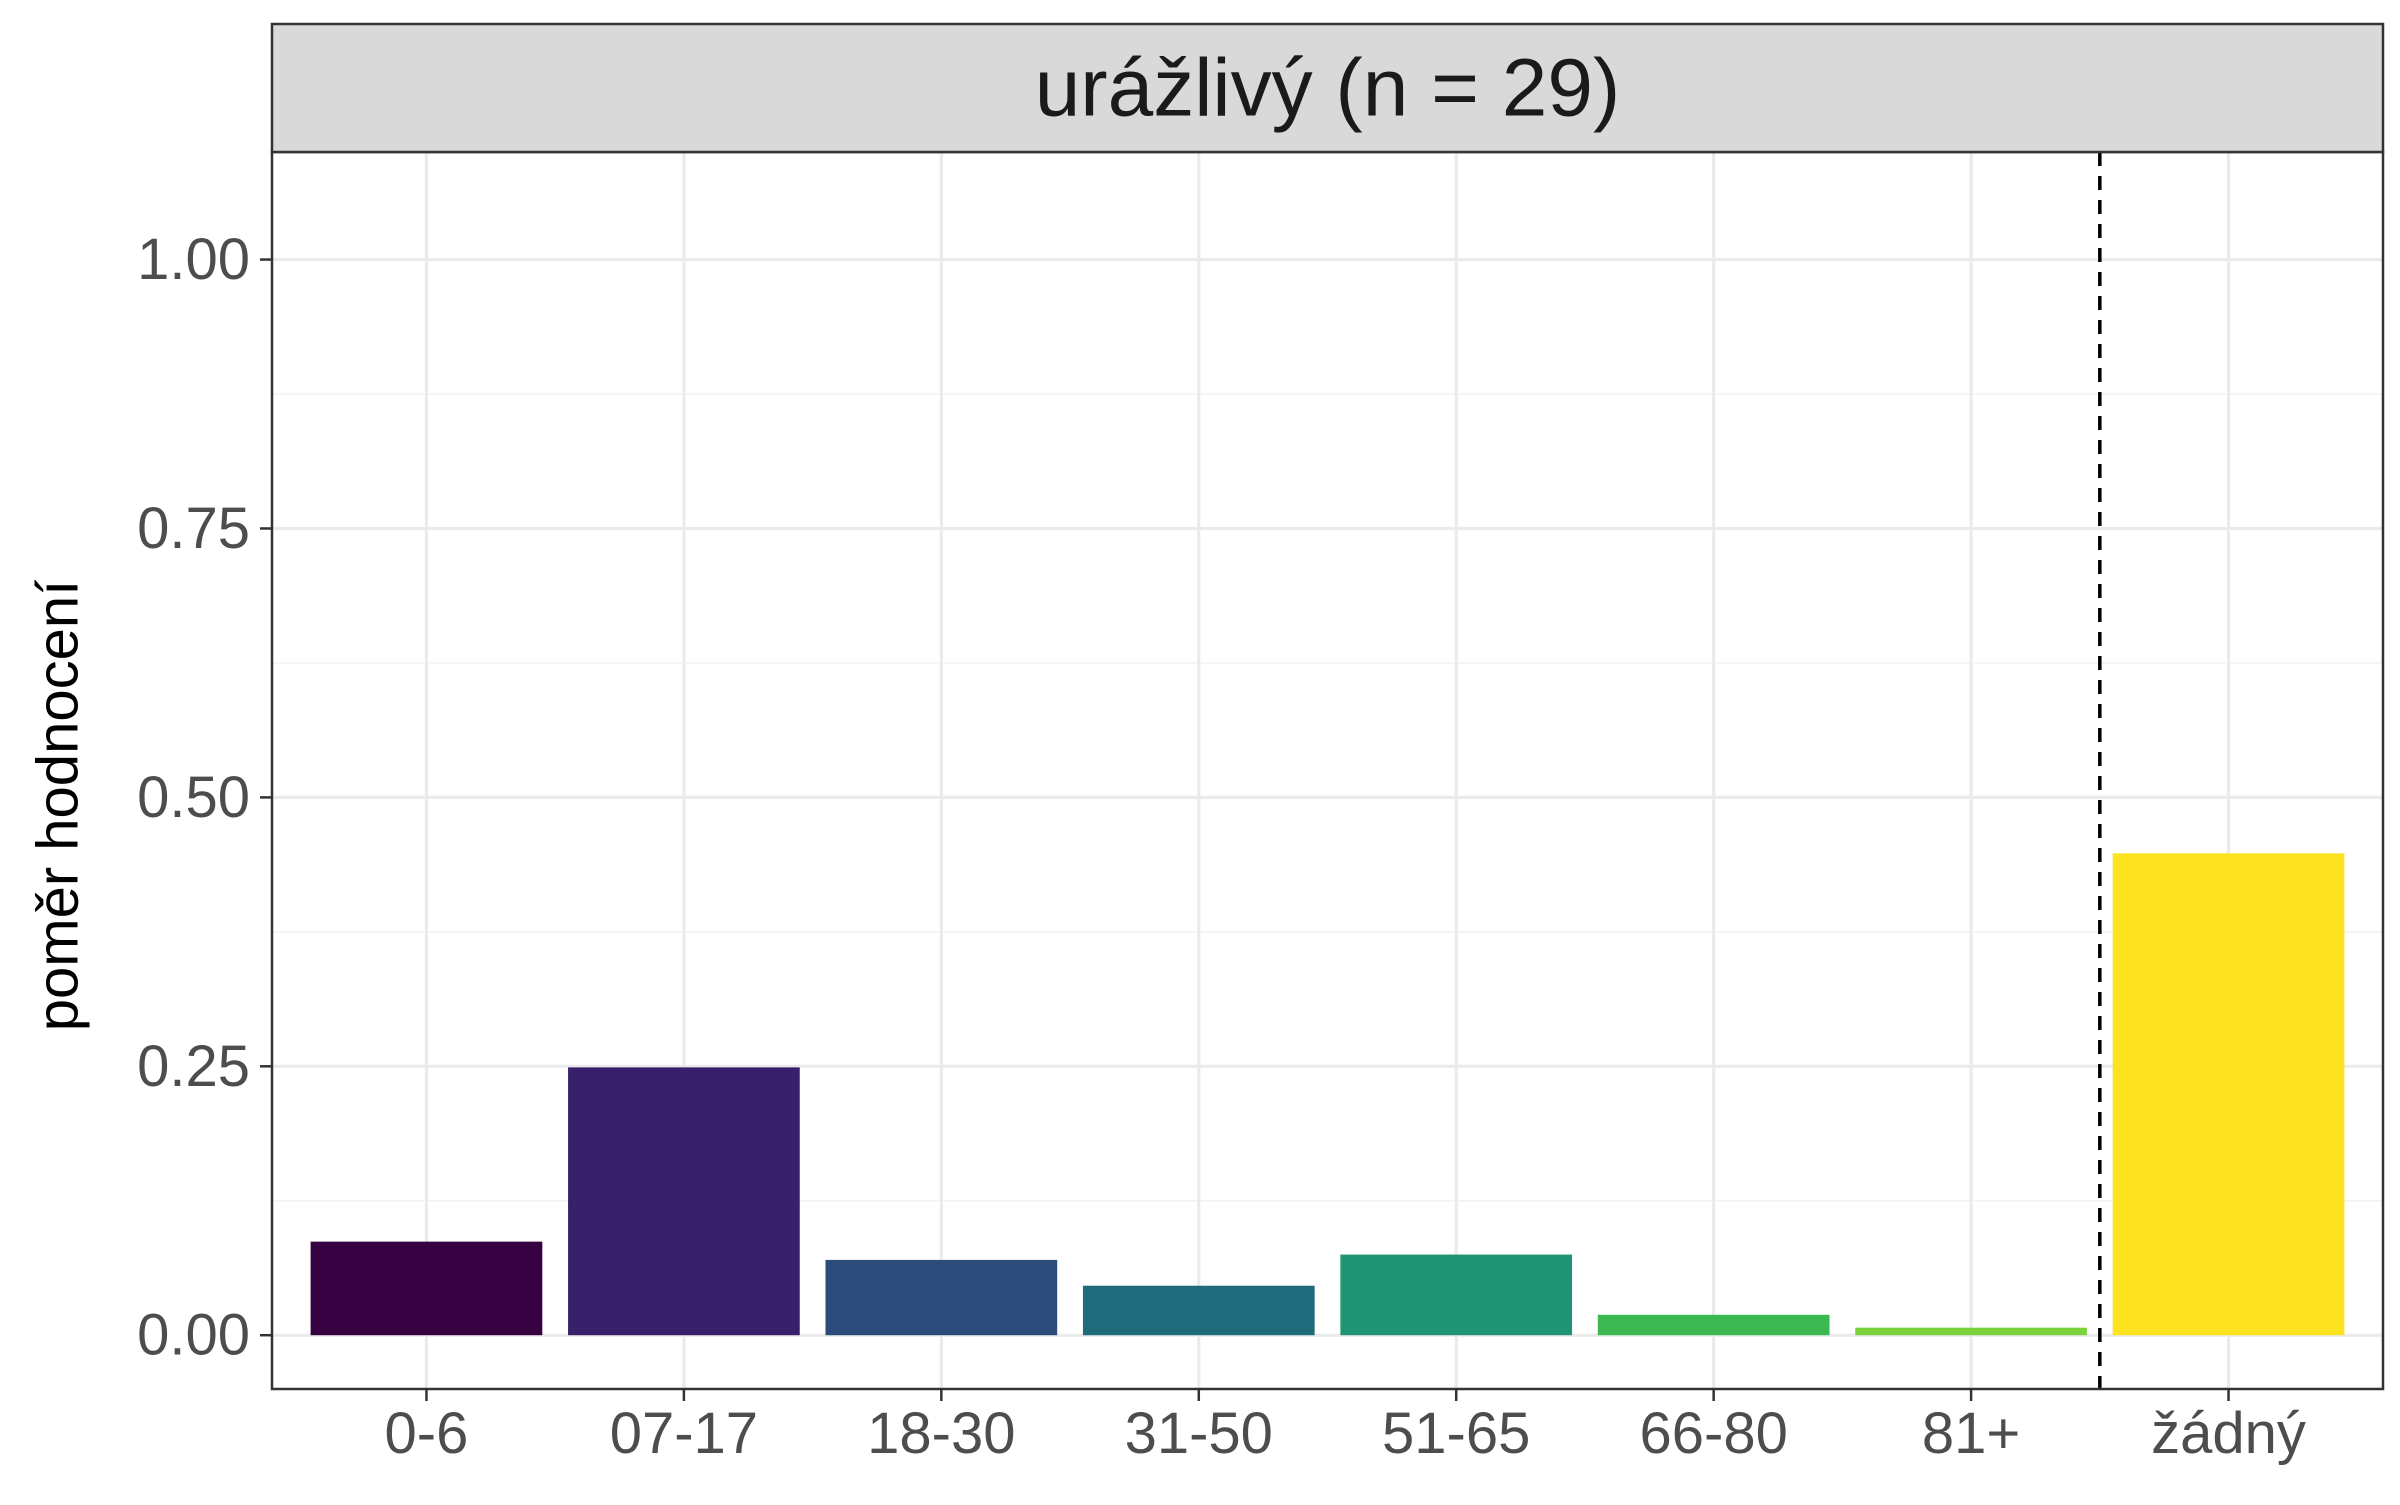 The image size is (2400, 1505). I want to click on x-tick-label: 51-65, so click(1456, 1433).